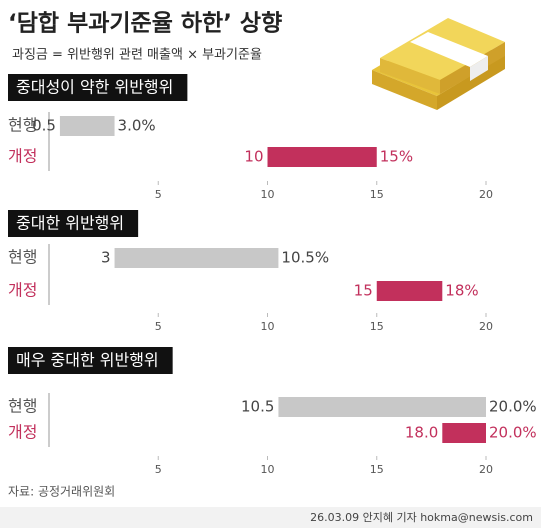 Image resolution: width=541 pixels, height=528 pixels. I want to click on footer-bar, so click(270, 517).